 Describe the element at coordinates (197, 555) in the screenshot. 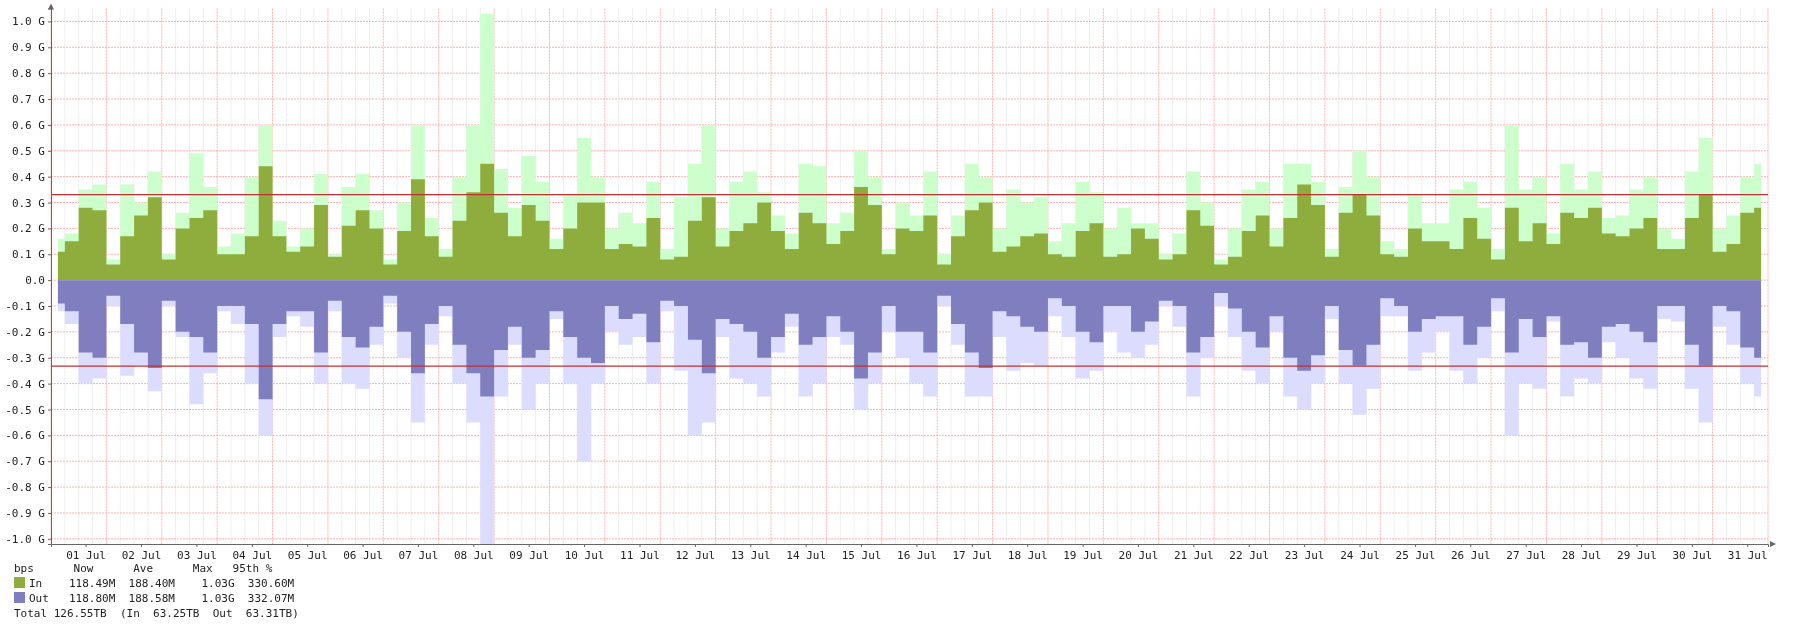

I see `x-tick-label: 03 Jul` at that location.